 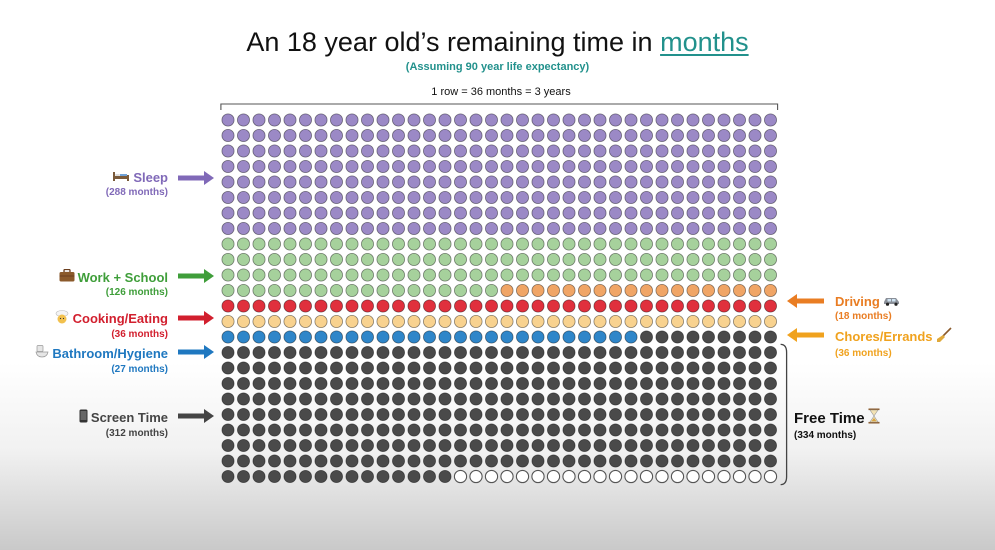 I want to click on segment-months: (27 months), so click(x=139, y=369).